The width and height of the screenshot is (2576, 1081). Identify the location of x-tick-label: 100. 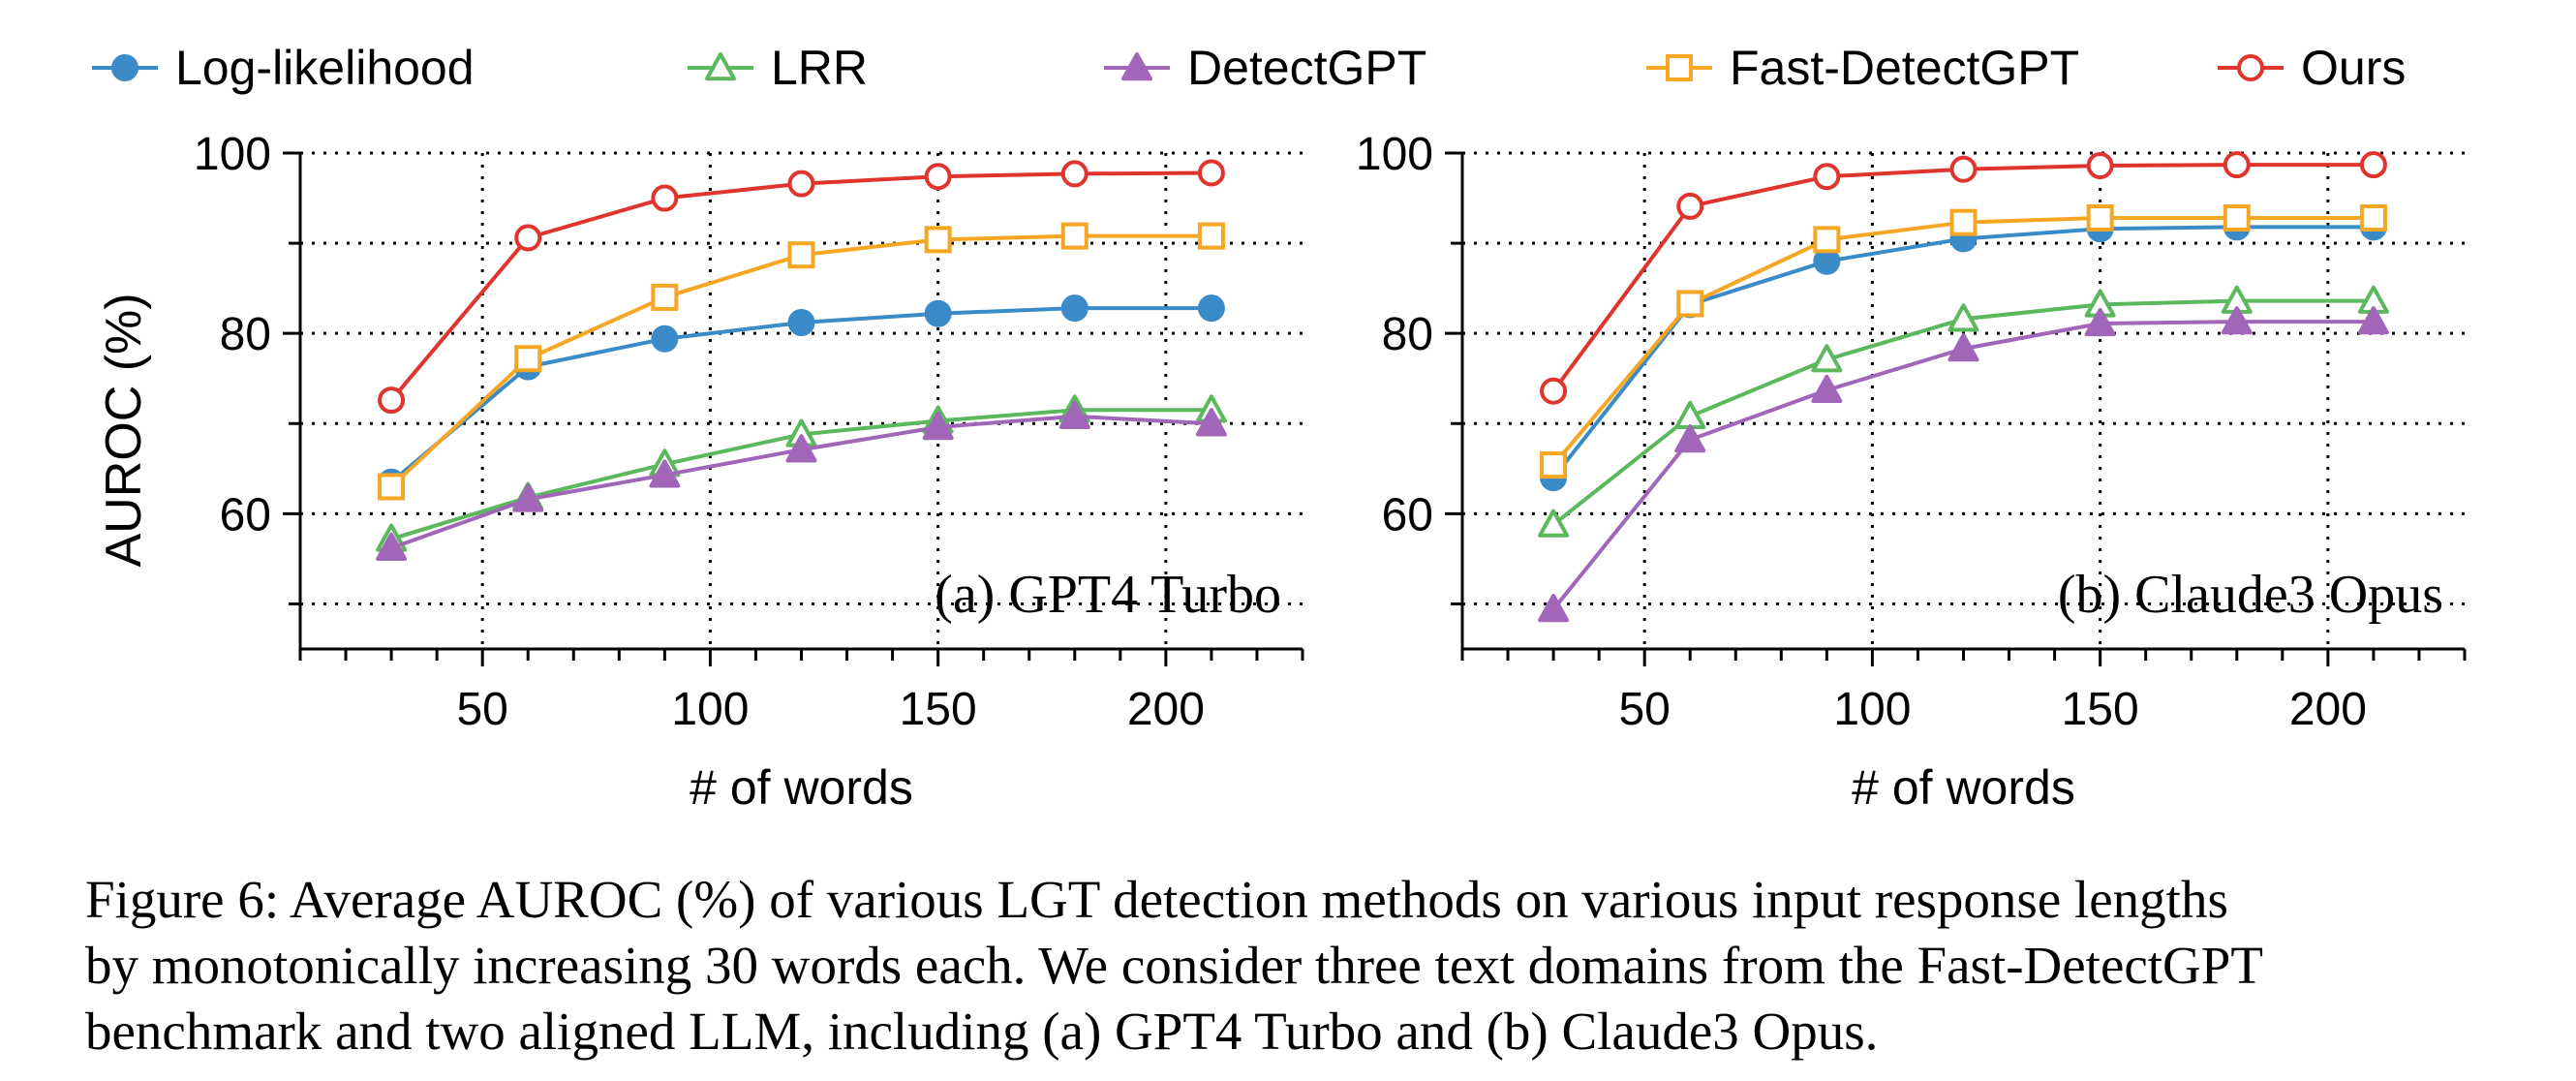
(710, 709).